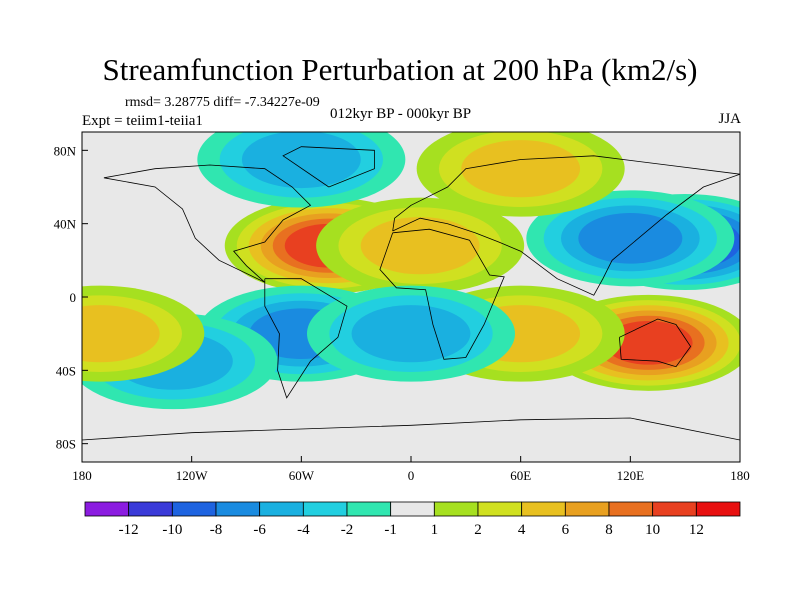  I want to click on colorbar-label: 4, so click(522, 530).